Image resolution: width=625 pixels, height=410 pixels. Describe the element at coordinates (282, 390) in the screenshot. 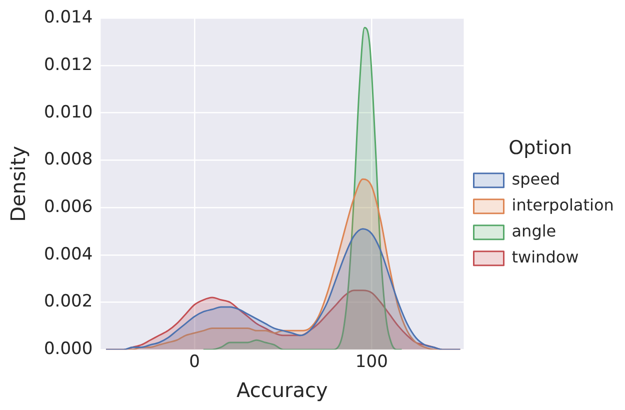

I see `x-axis-title: Accuracy` at that location.